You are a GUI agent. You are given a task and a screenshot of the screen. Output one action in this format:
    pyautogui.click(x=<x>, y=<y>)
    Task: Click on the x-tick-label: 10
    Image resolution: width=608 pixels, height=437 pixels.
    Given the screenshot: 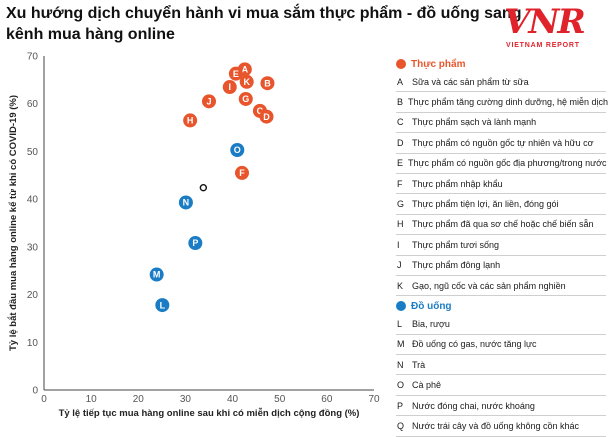 What is the action you would take?
    pyautogui.click(x=92, y=399)
    